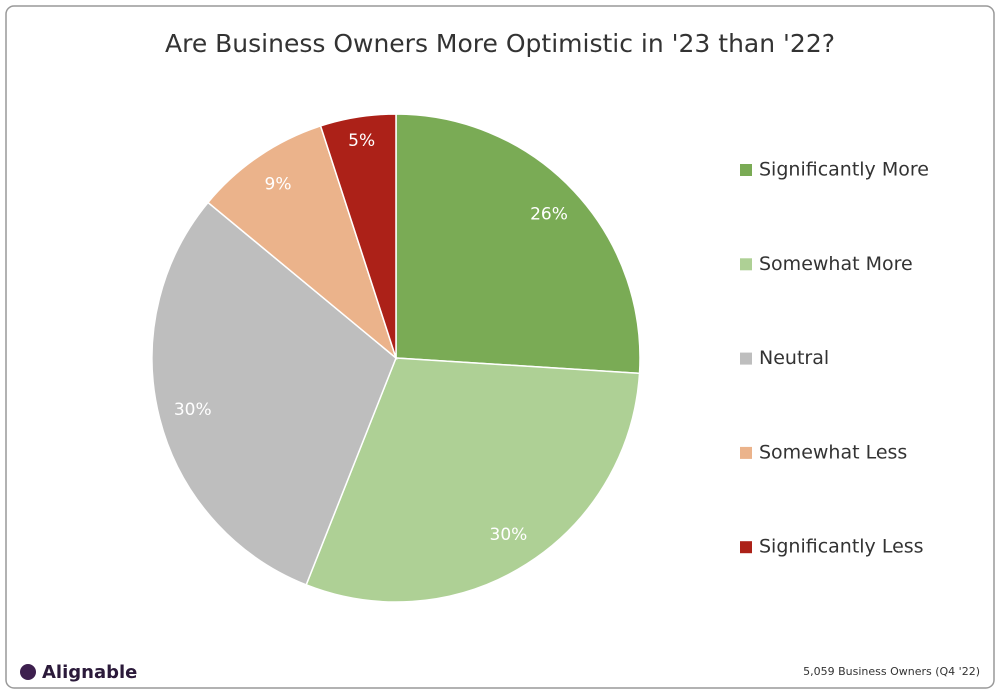  Describe the element at coordinates (361, 141) in the screenshot. I see `data-label: 5%` at that location.